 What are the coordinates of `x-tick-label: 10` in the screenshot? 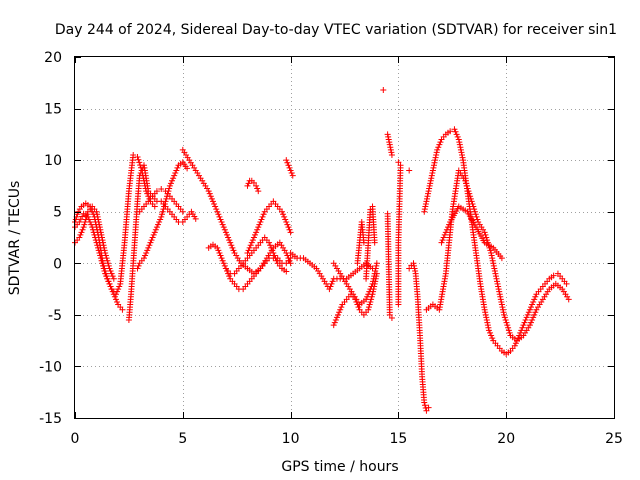 It's located at (291, 439).